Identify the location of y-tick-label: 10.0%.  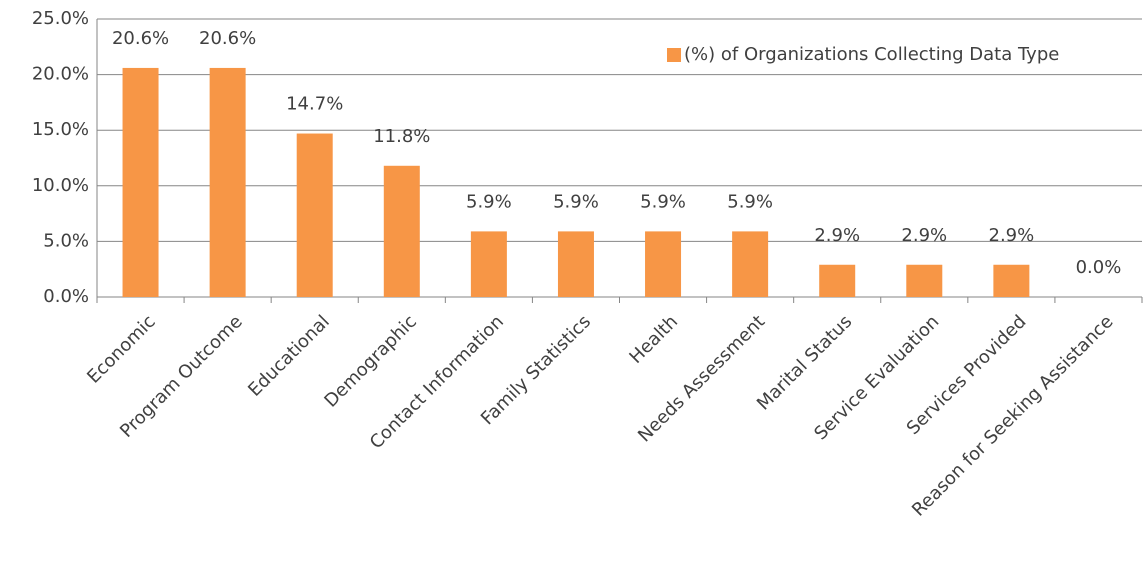
(60, 185).